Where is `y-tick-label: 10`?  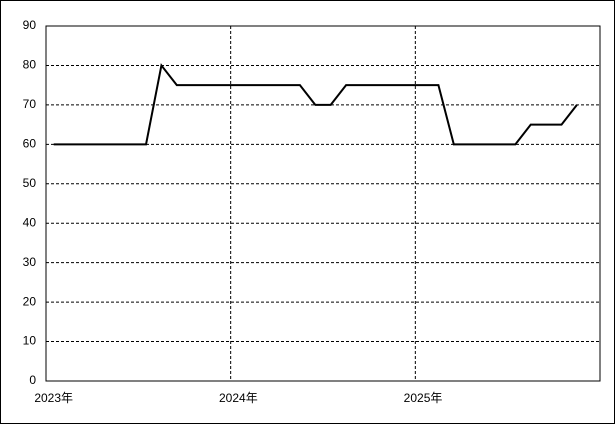 y-tick-label: 10 is located at coordinates (30, 341).